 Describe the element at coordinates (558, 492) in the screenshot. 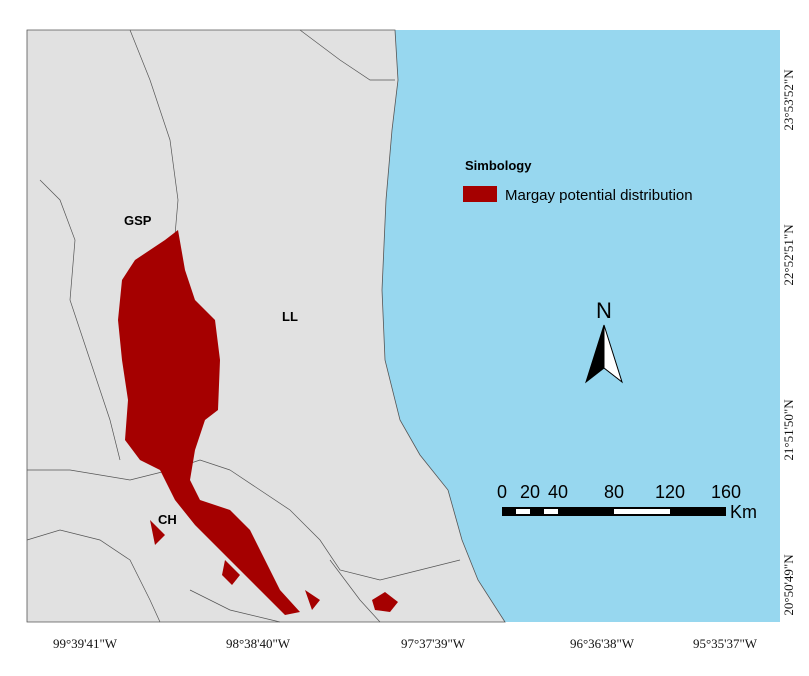

I see `scale-label: 40` at that location.